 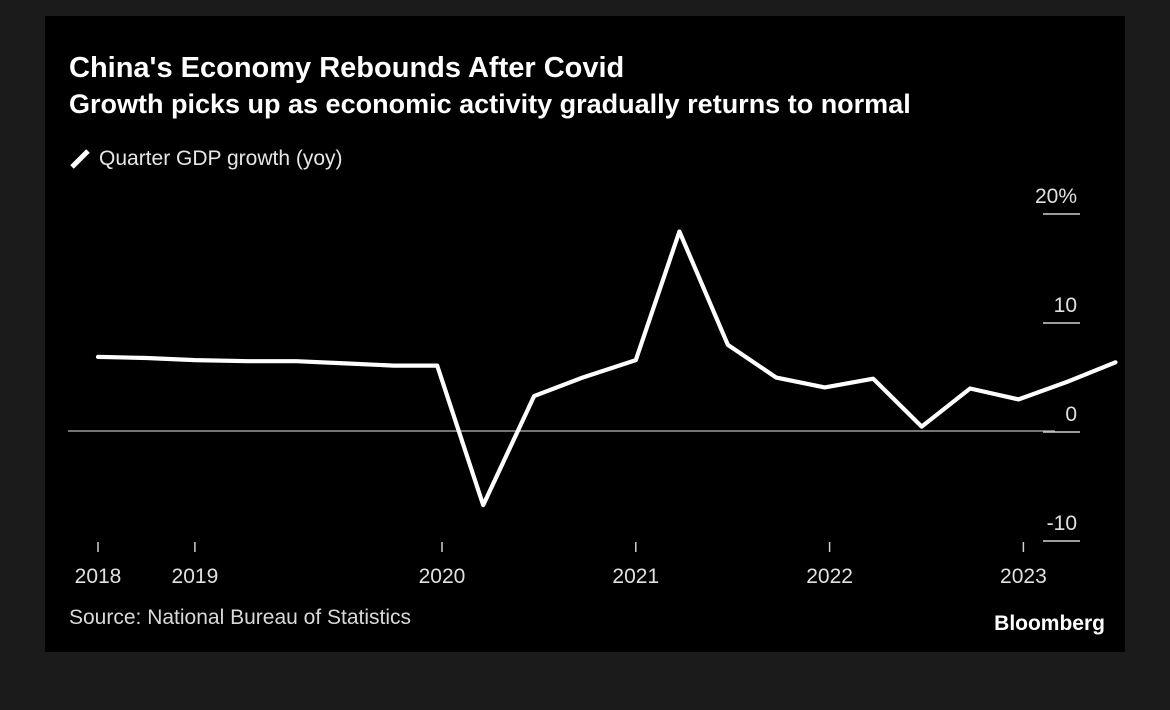 What do you see at coordinates (1056, 196) in the screenshot?
I see `y-tick-label: 20%` at bounding box center [1056, 196].